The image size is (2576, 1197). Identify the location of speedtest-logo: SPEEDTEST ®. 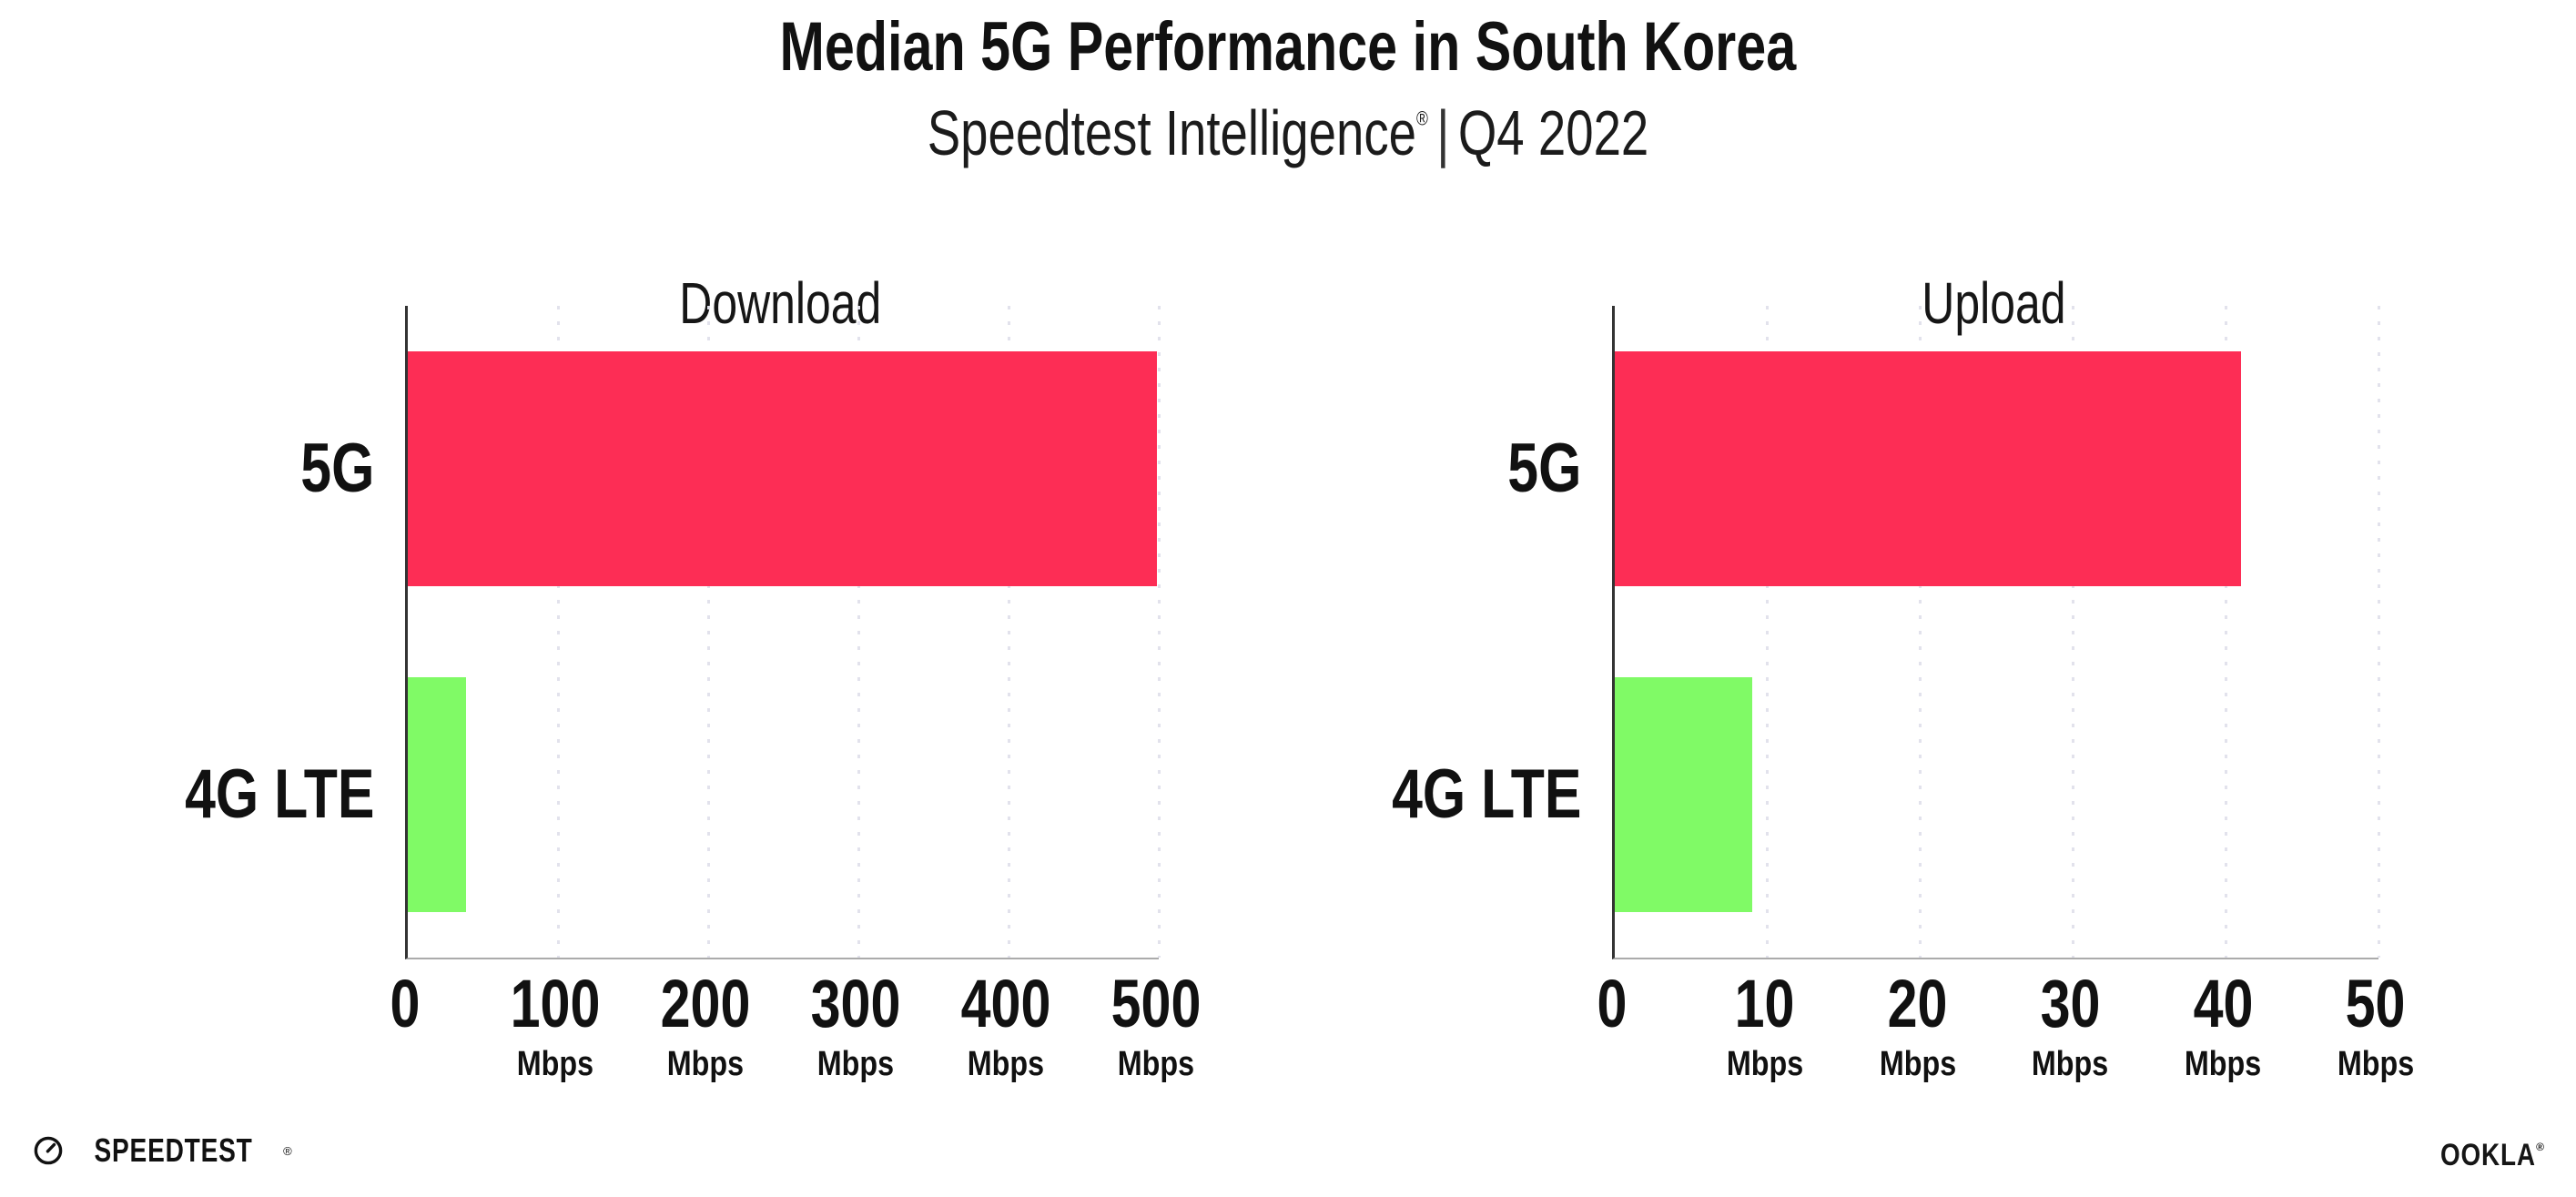
(162, 1150).